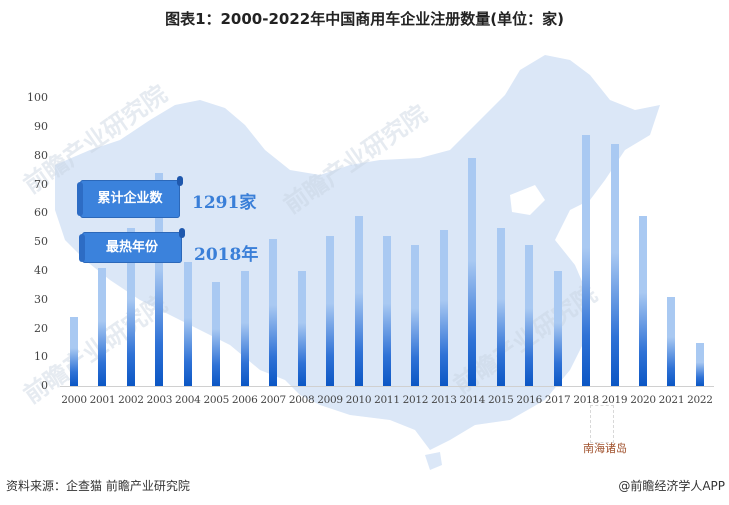 The image size is (729, 505). I want to click on bar-2012, so click(415, 315).